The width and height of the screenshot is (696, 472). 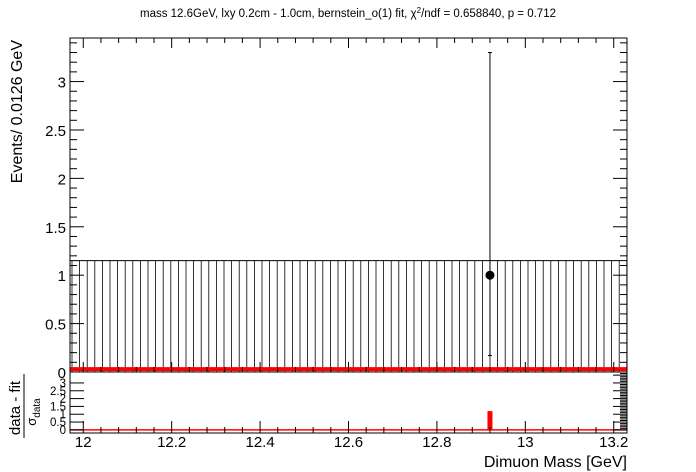 What do you see at coordinates (259, 442) in the screenshot?
I see `x-tick-label: 12.4` at bounding box center [259, 442].